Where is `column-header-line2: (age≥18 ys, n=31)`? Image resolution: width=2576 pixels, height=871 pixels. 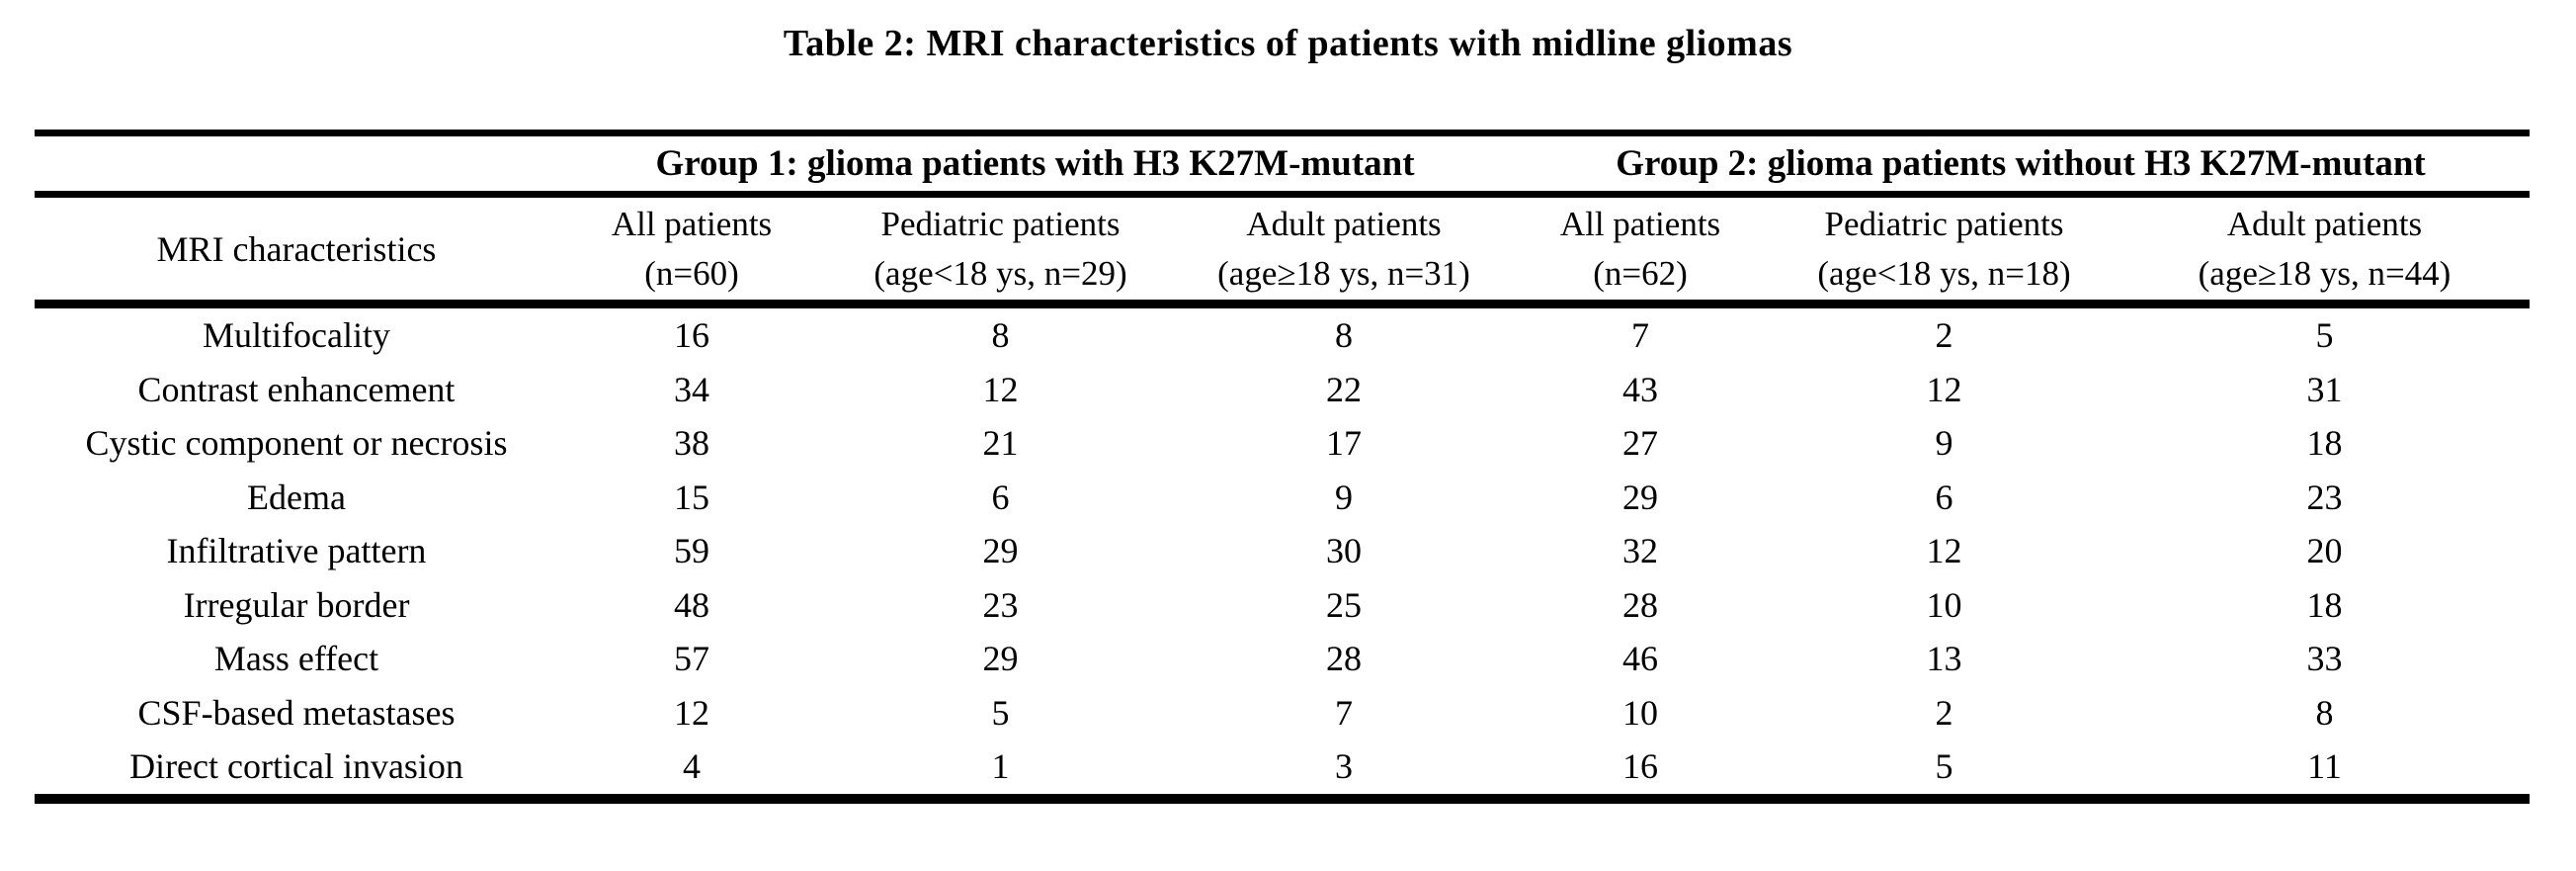
column-header-line2: (age≥18 ys, n=31) is located at coordinates (1343, 273).